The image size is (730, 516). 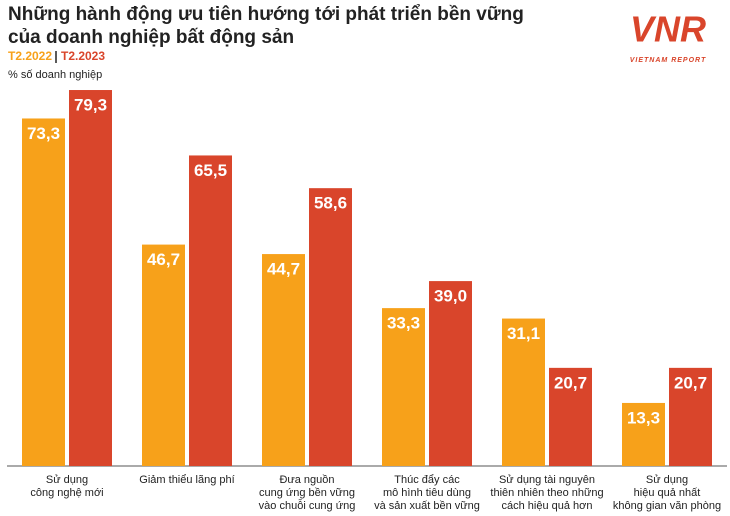 I want to click on x-tick-label: Giảm thiểu lãng phí, so click(x=186, y=480).